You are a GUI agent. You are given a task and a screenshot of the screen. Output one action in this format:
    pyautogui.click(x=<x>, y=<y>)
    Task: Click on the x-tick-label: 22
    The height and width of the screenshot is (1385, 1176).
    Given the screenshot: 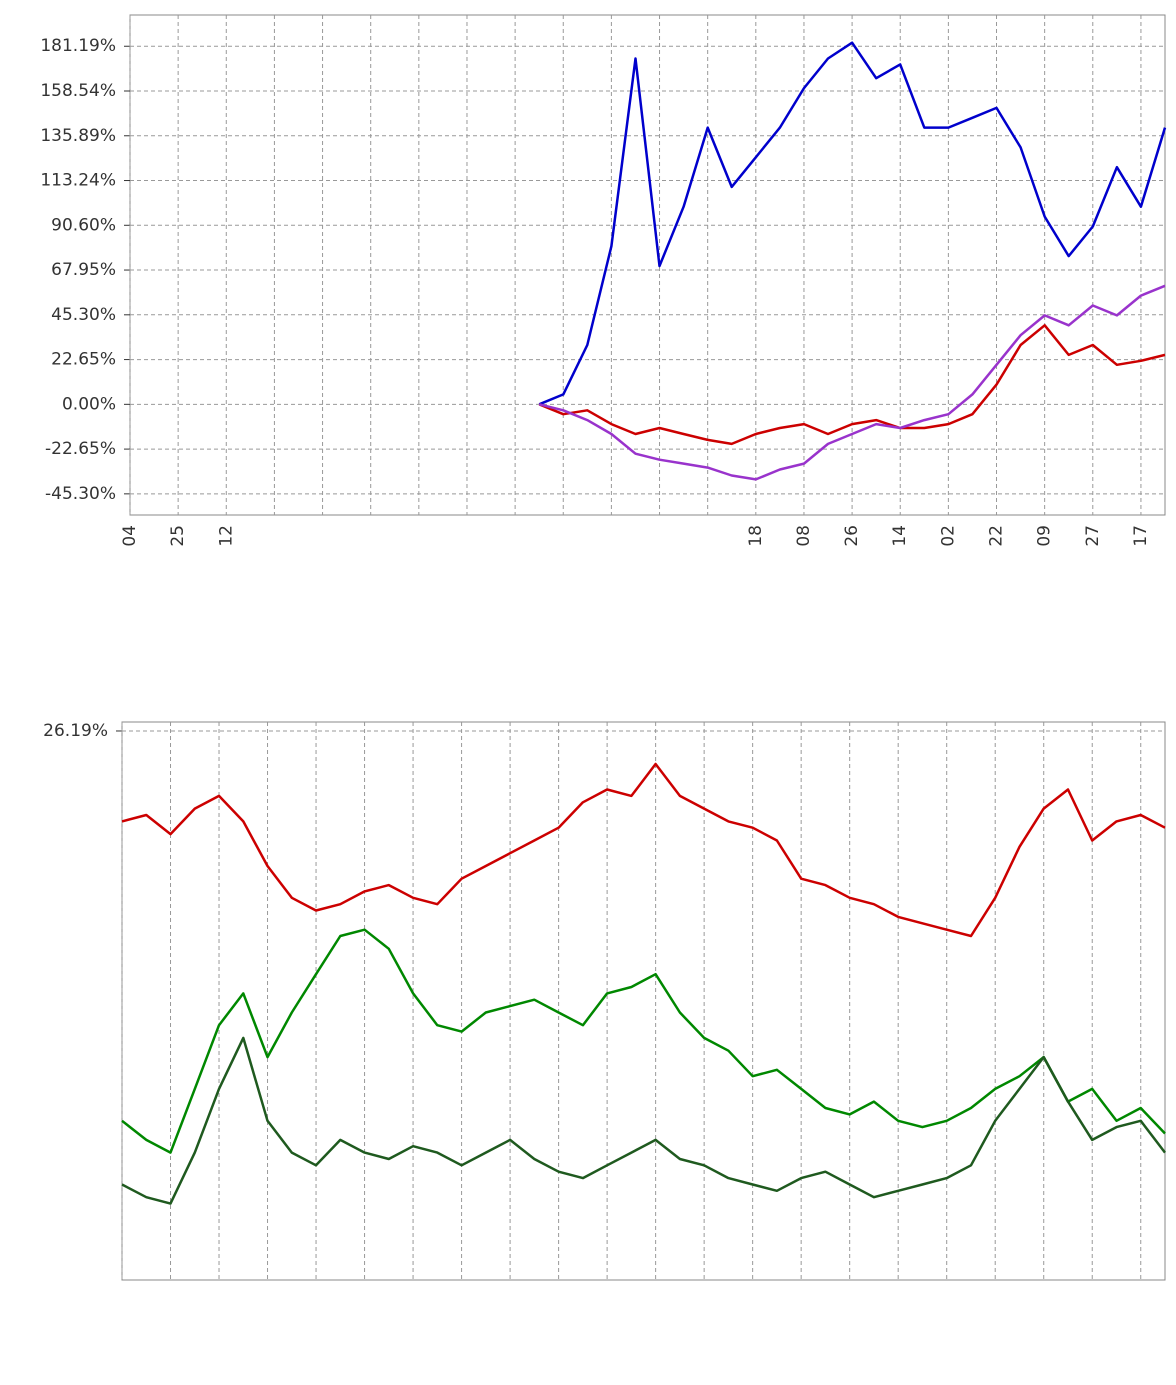 What is the action you would take?
    pyautogui.click(x=997, y=536)
    